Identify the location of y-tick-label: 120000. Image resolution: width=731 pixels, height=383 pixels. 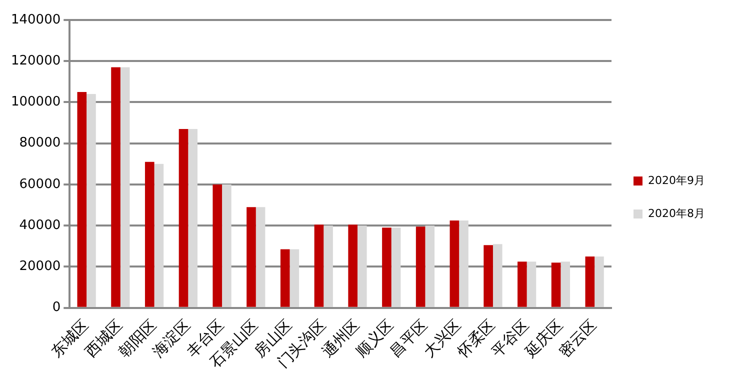
(35, 60).